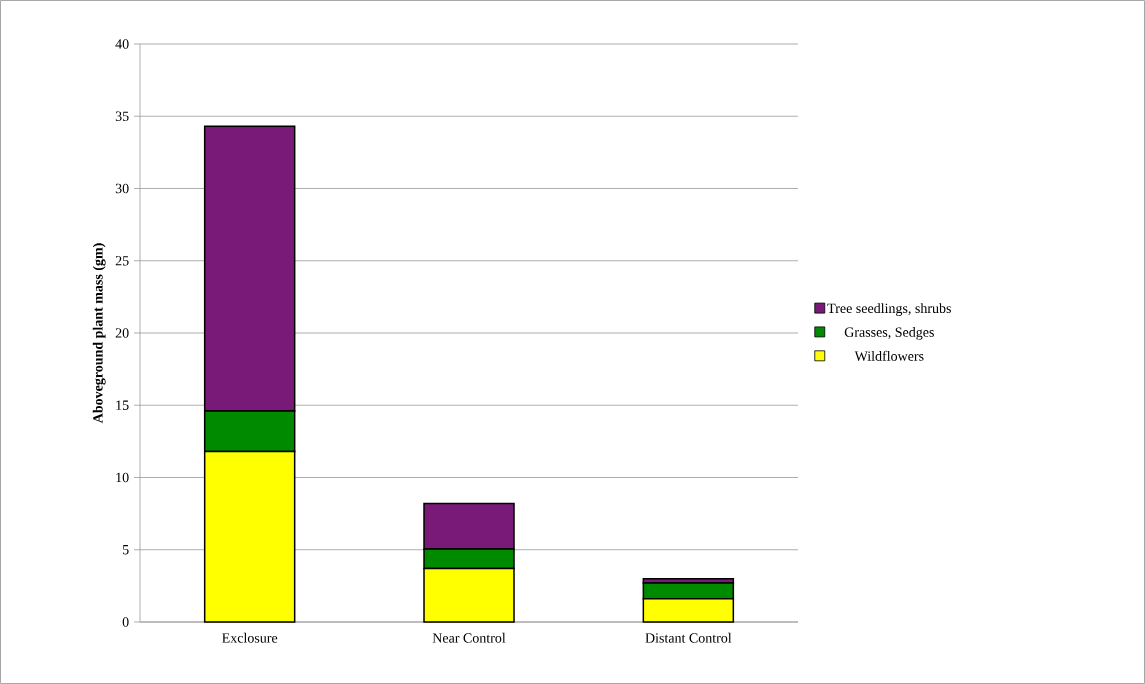 The image size is (1145, 684). What do you see at coordinates (99, 333) in the screenshot?
I see `y-axis-title: Aboveground plant mass (gm)` at bounding box center [99, 333].